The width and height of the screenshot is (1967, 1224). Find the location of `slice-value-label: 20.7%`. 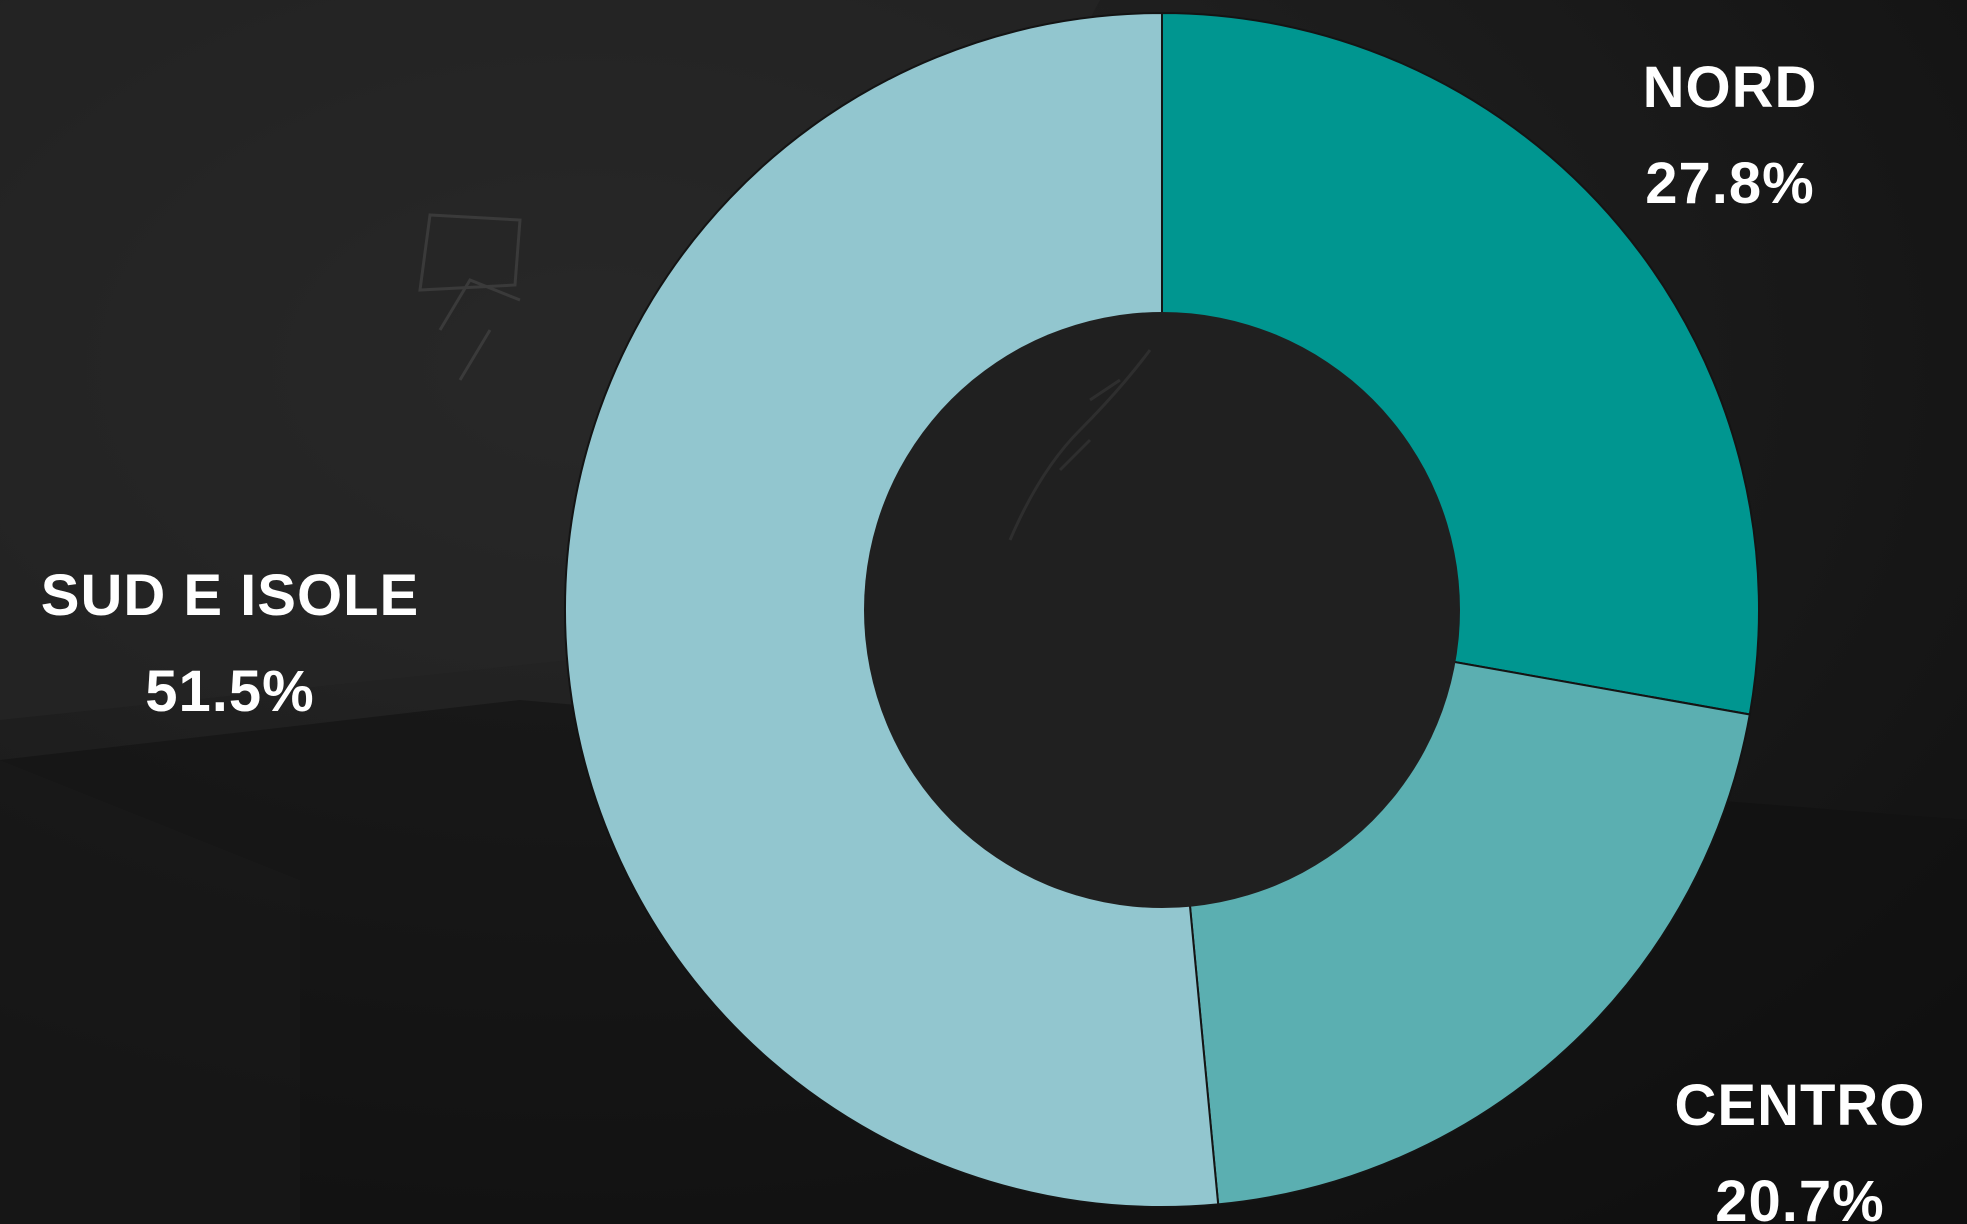

slice-value-label: 20.7% is located at coordinates (1800, 1196).